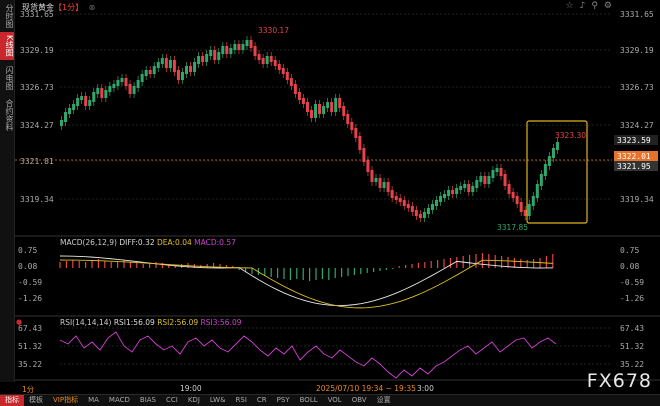  Describe the element at coordinates (512, 227) in the screenshot. I see `low-annotation: 3317.85` at that location.